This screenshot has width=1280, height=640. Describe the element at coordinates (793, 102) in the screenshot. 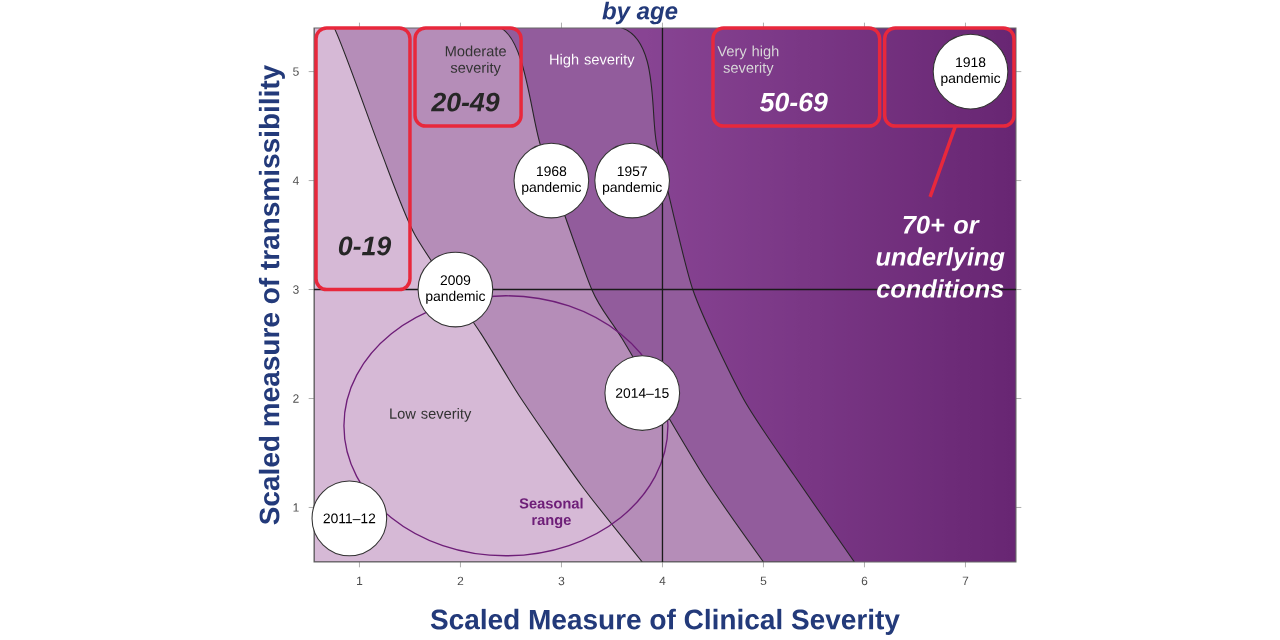

I see `annotation: 50-69` at that location.